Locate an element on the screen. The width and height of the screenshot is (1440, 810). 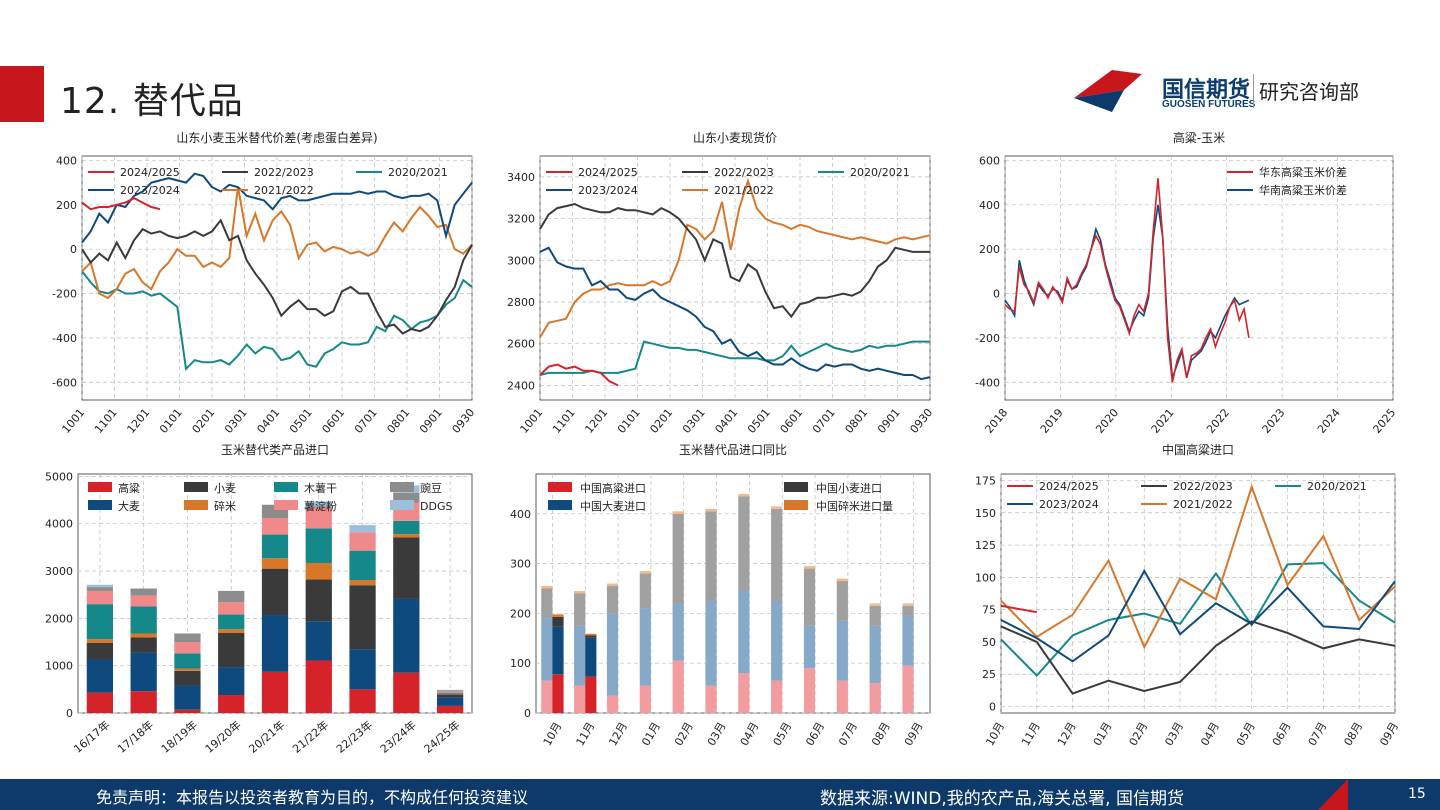
x-tick-label: 0101 is located at coordinates (171, 421).